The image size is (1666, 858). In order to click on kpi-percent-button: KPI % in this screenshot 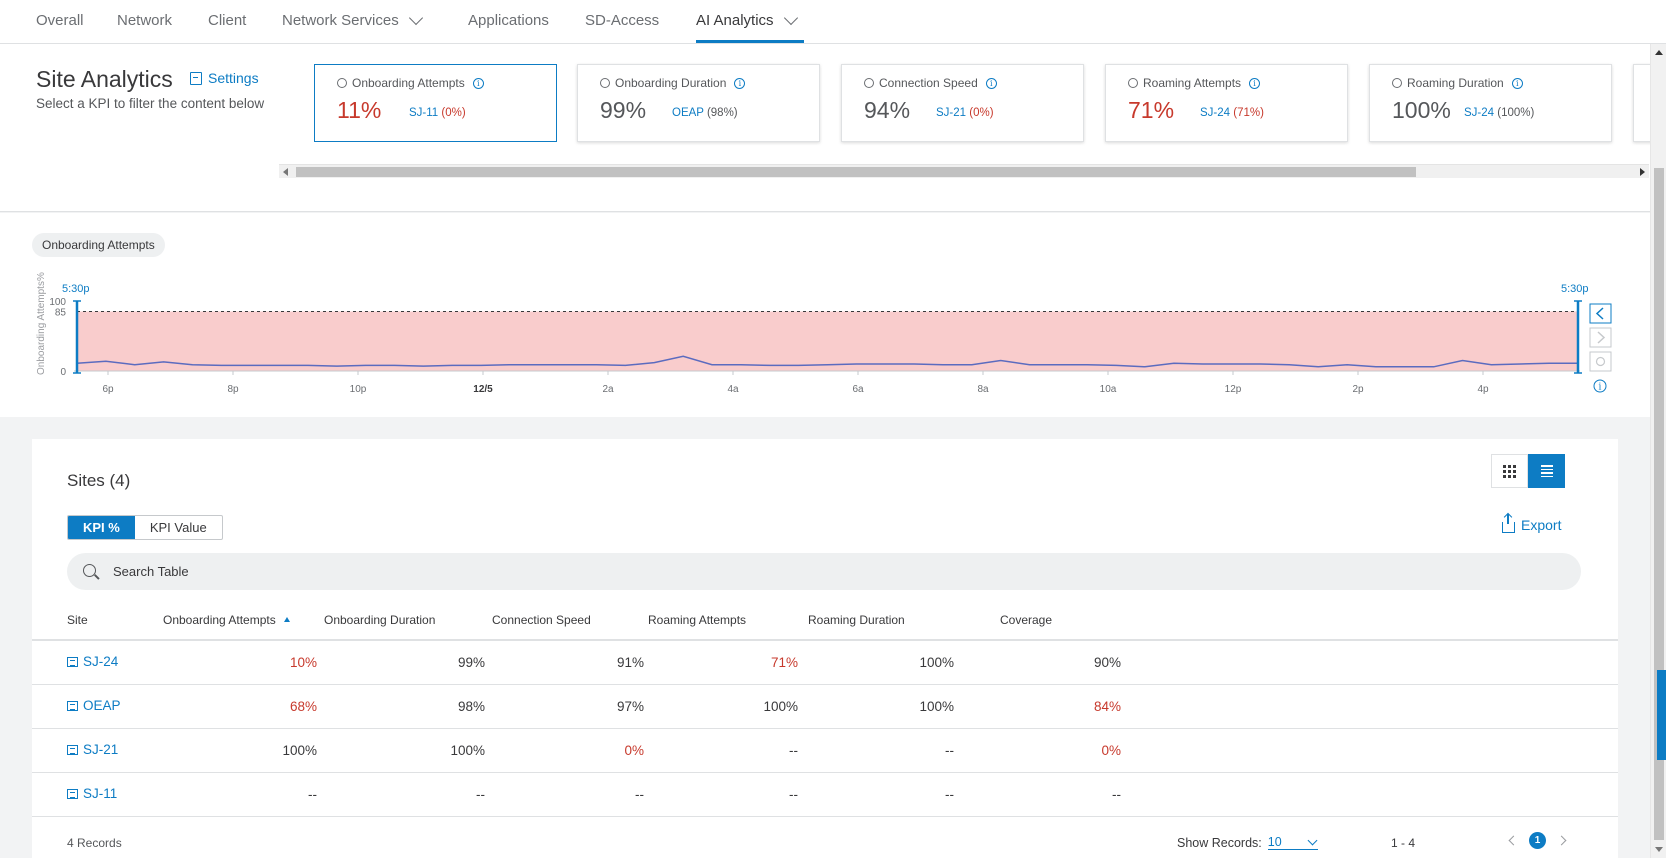, I will do `click(101, 527)`.